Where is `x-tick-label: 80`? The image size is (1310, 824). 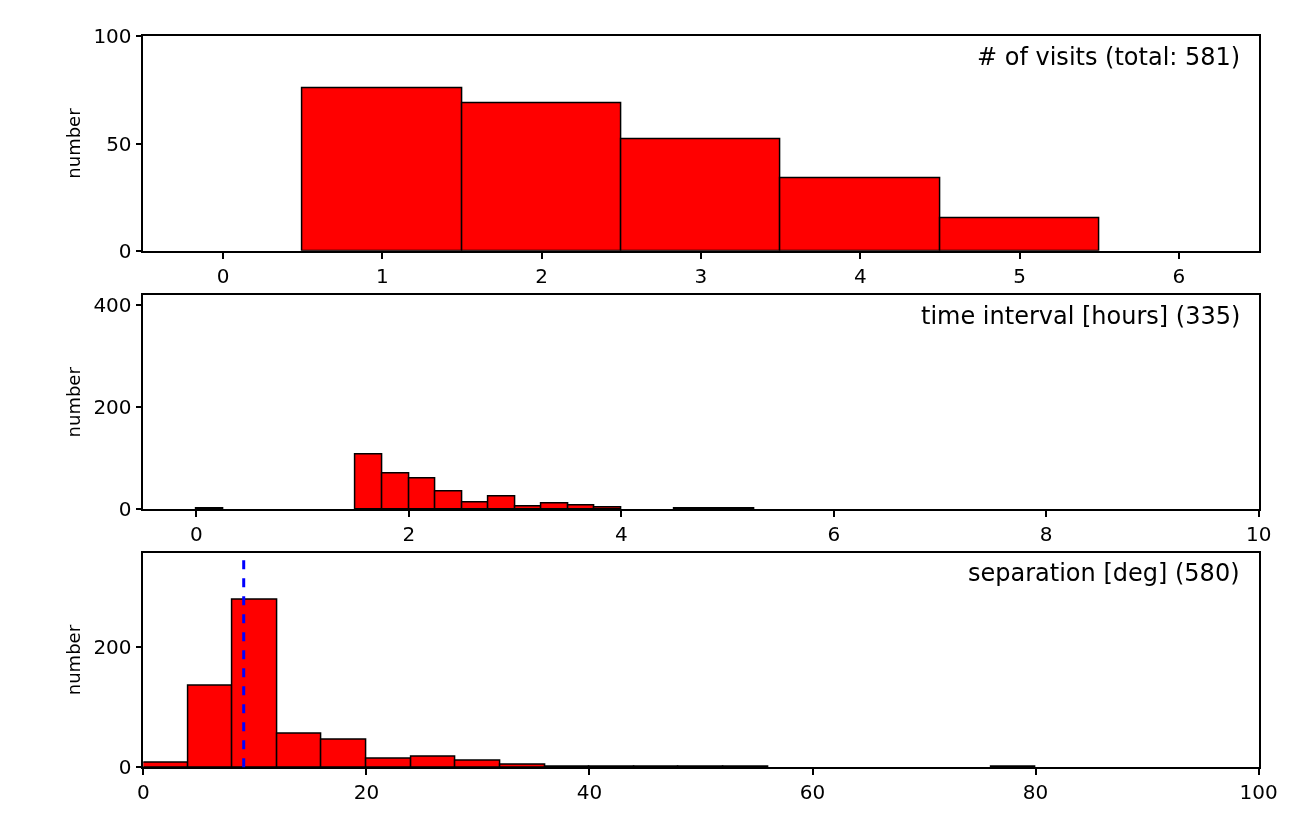
x-tick-label: 80 is located at coordinates (1035, 792).